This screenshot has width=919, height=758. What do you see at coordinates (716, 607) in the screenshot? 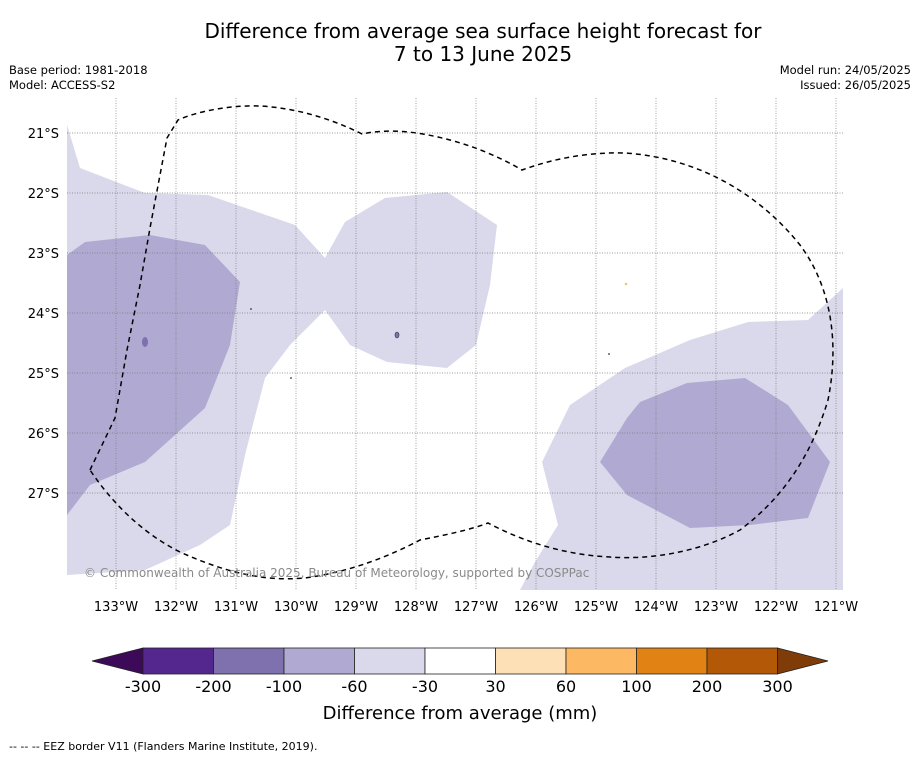
I see `longitude-label: 123°W` at bounding box center [716, 607].